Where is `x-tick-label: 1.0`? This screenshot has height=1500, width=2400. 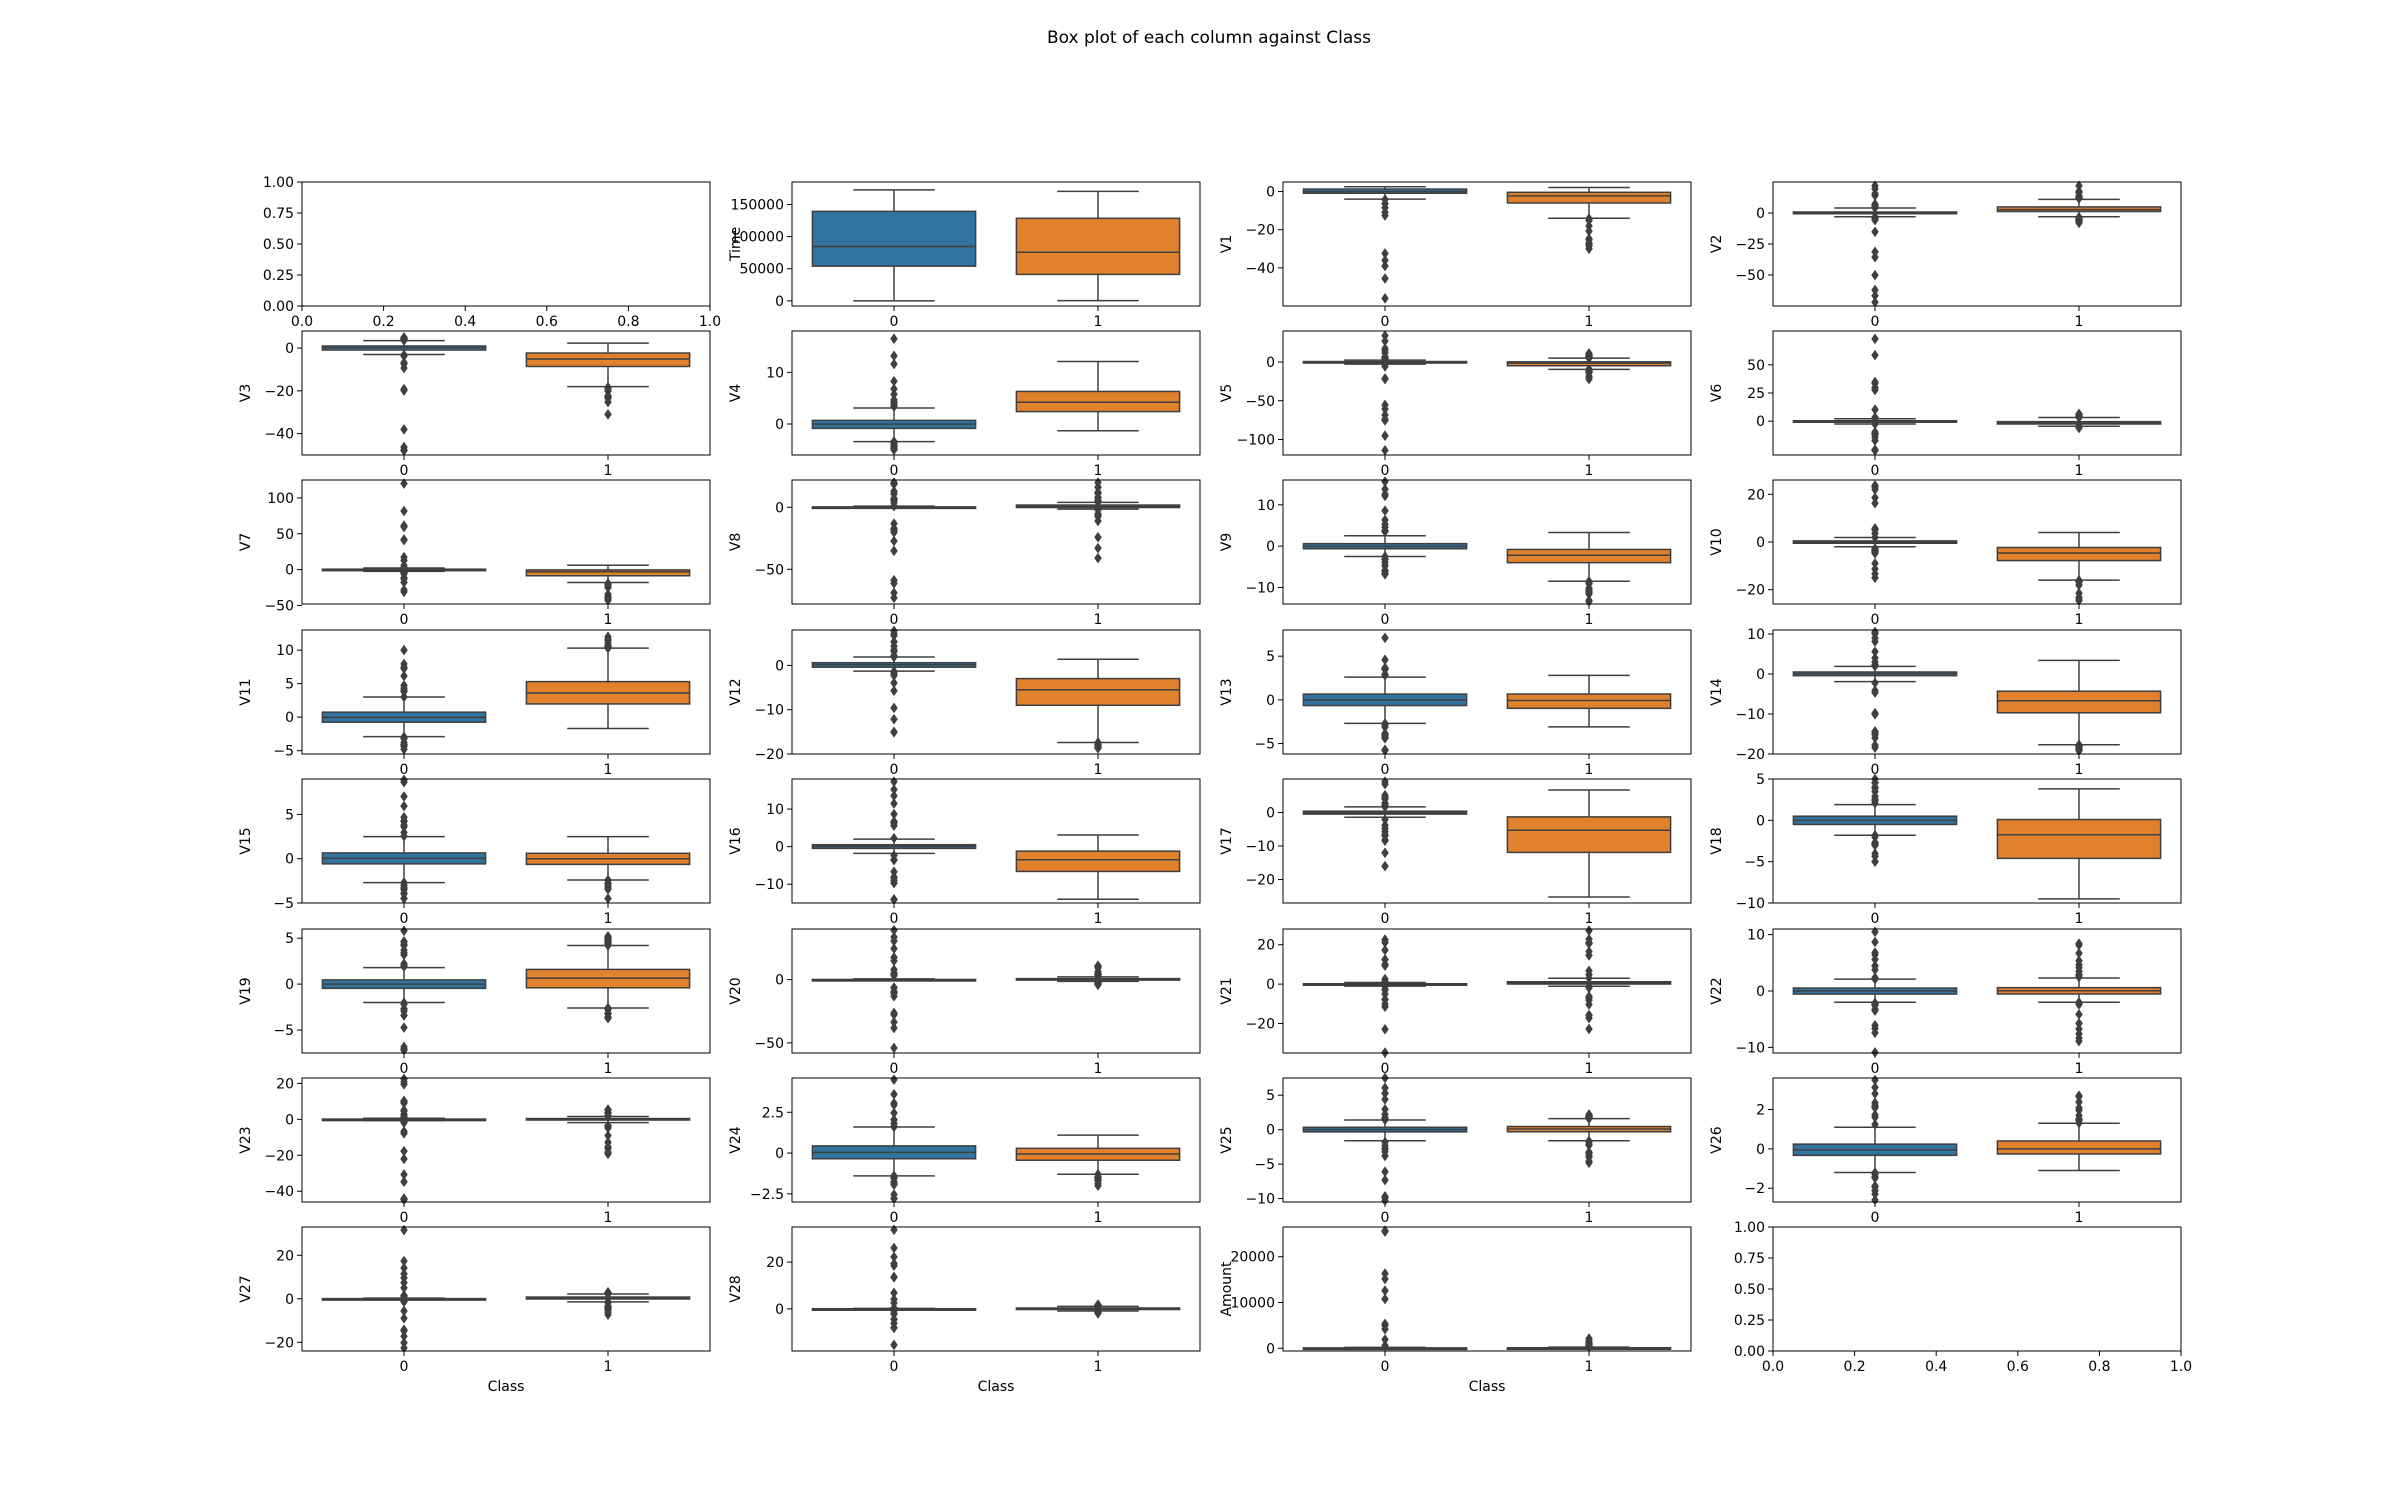 x-tick-label: 1.0 is located at coordinates (2181, 1367).